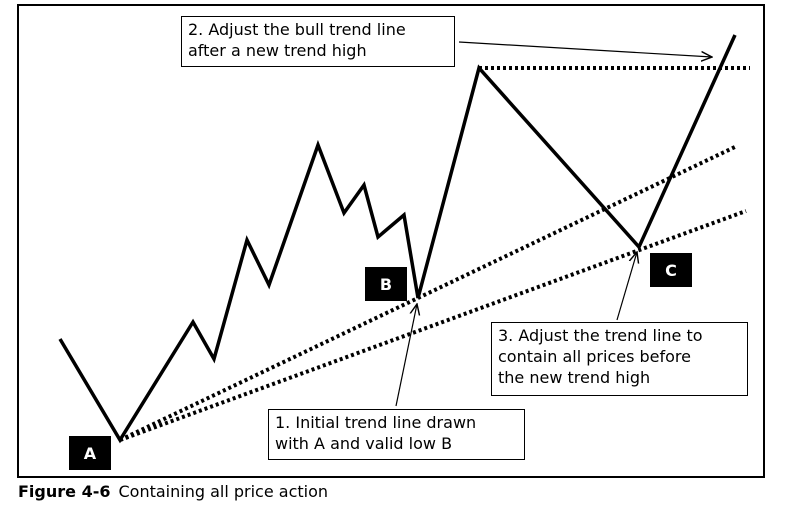 The width and height of the screenshot is (790, 517). I want to click on figure-title: Containing all price action, so click(223, 491).